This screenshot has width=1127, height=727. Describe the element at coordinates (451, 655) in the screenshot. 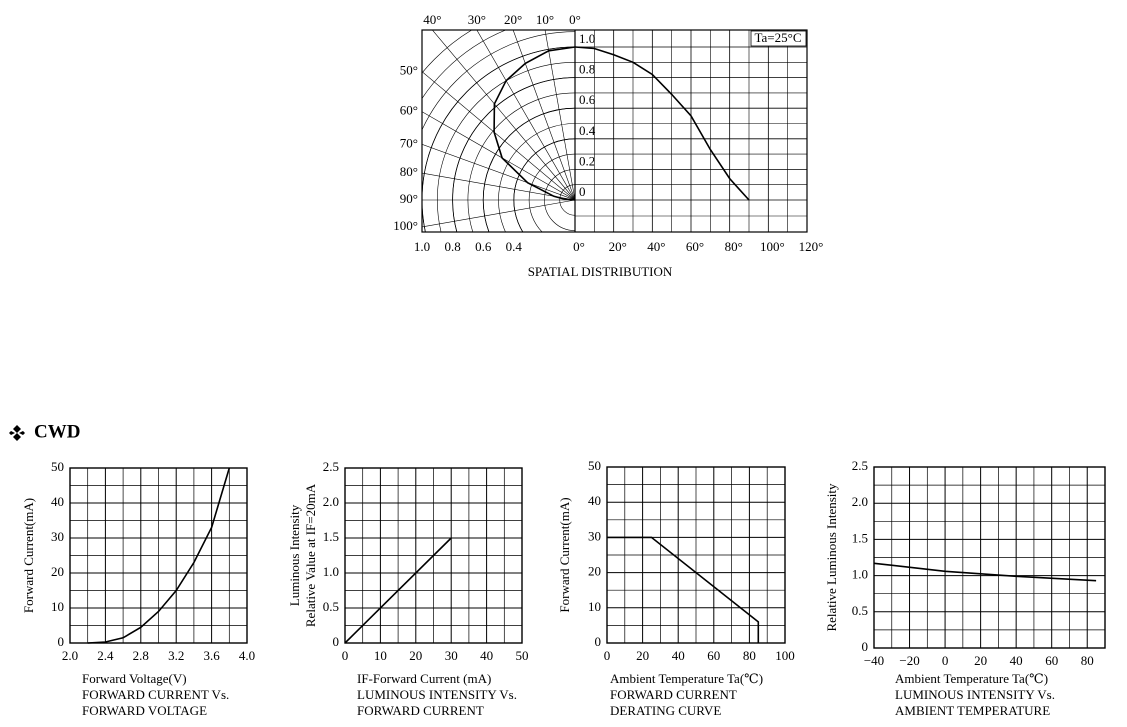

I see `x-tick-label: 30` at that location.